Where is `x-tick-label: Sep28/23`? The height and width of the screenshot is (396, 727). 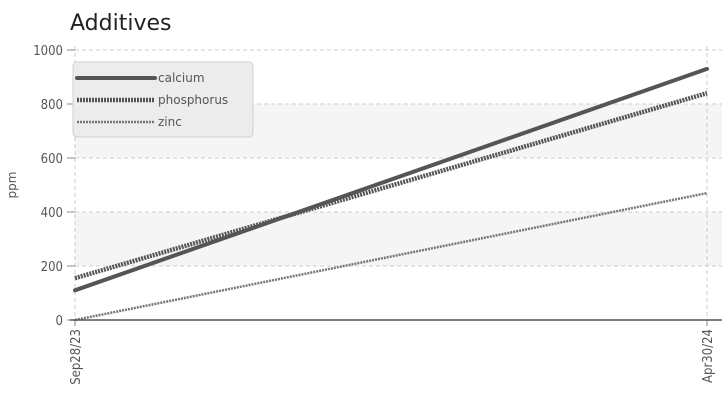 x-tick-label: Sep28/23 is located at coordinates (76, 357).